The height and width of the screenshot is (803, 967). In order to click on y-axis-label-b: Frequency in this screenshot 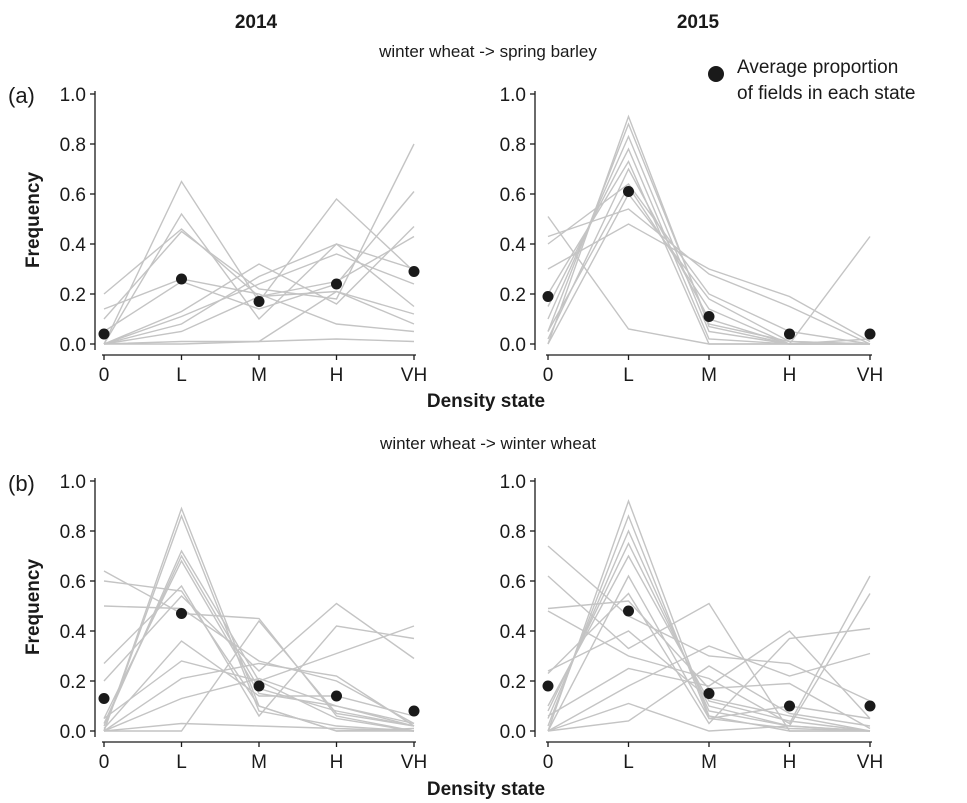, I will do `click(33, 607)`.